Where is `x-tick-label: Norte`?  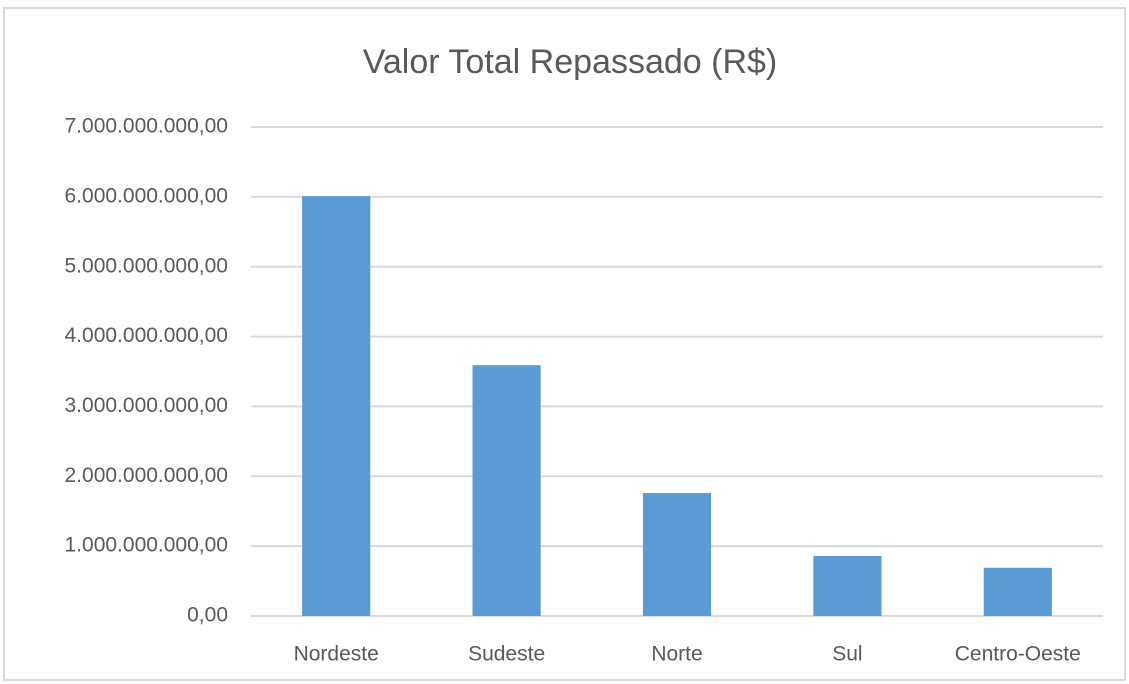 x-tick-label: Norte is located at coordinates (676, 654).